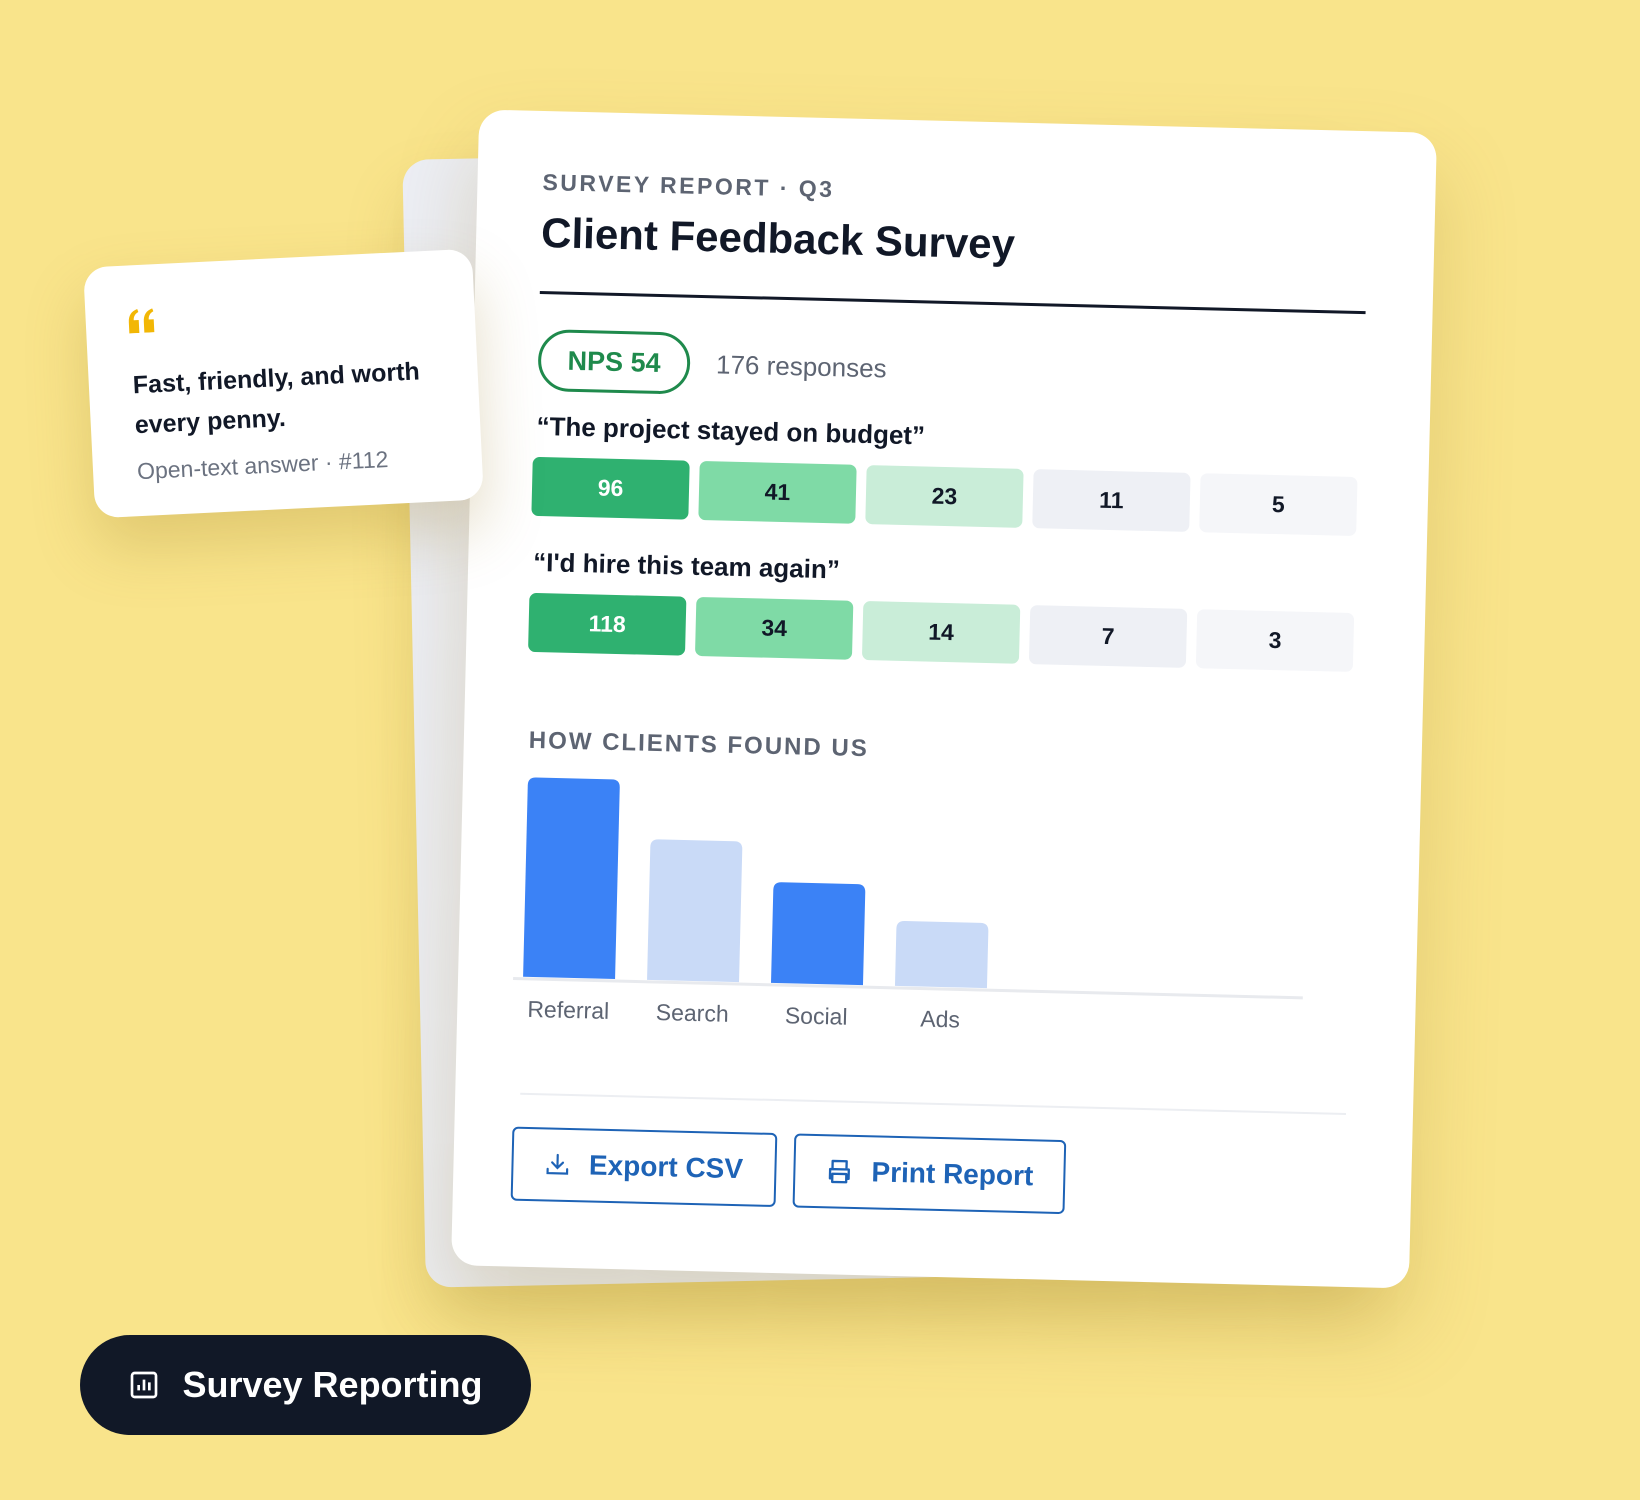 The height and width of the screenshot is (1500, 1640). I want to click on nps-pill: NPS 54, so click(614, 361).